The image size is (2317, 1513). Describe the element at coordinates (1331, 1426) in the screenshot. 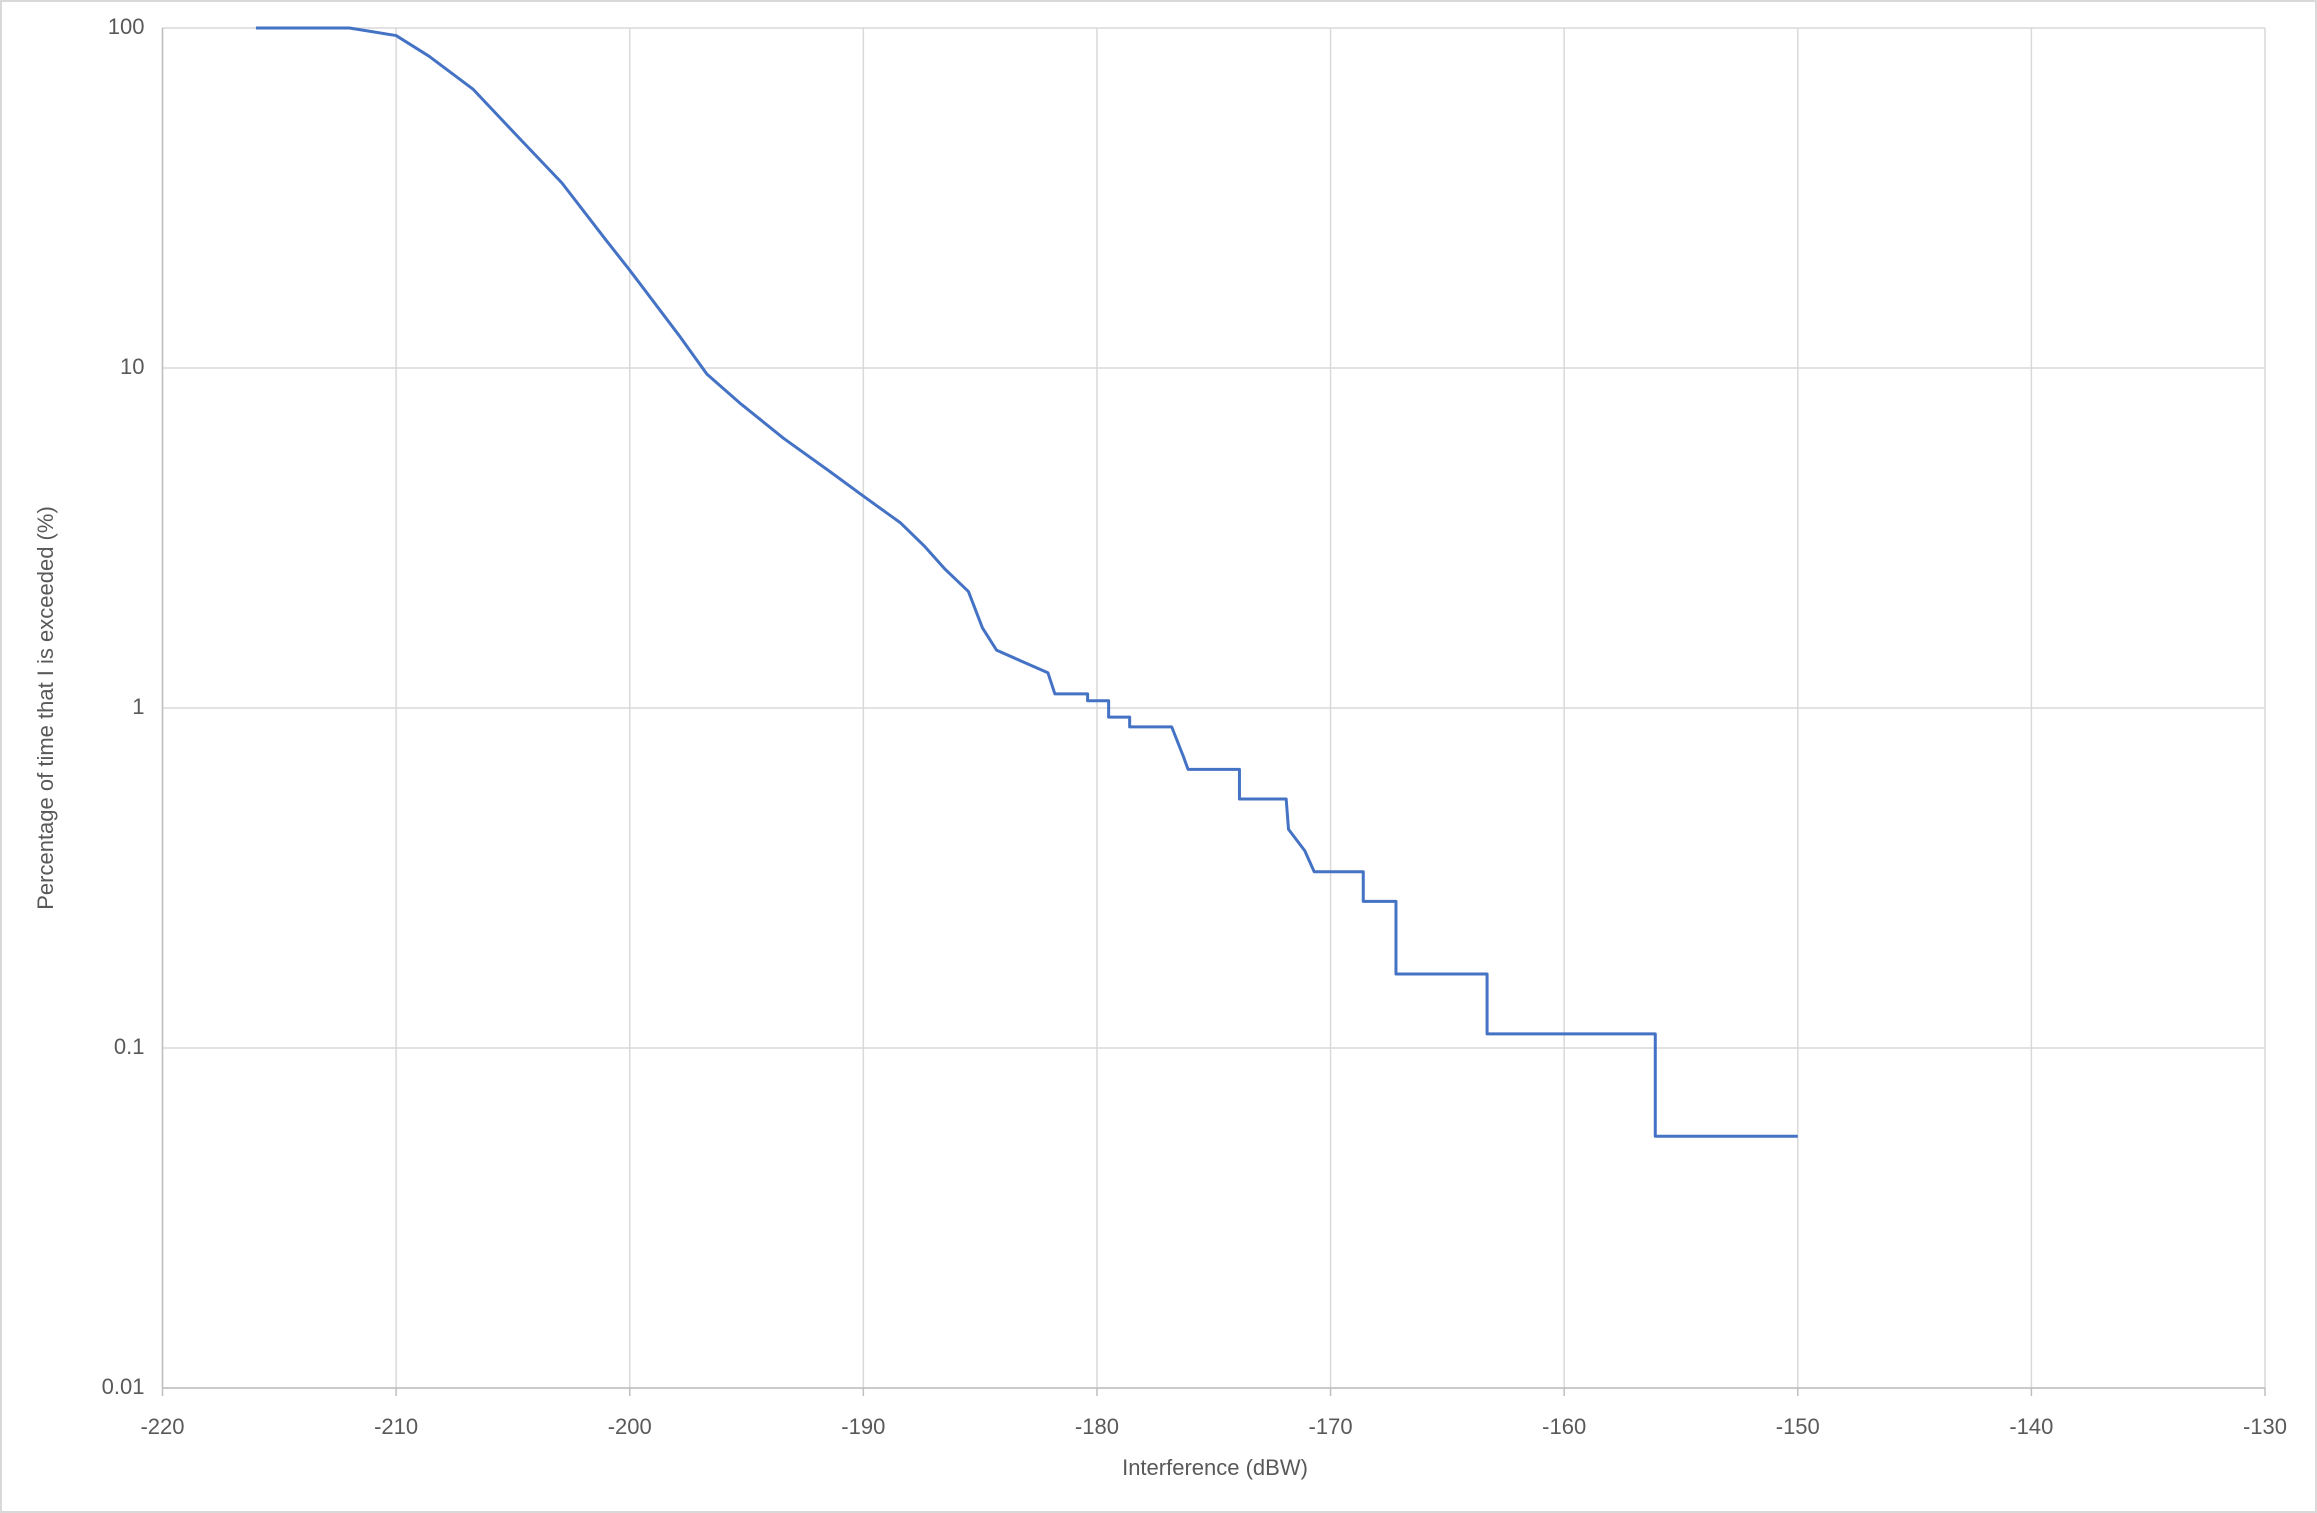

I see `x-tick-label: -170` at that location.